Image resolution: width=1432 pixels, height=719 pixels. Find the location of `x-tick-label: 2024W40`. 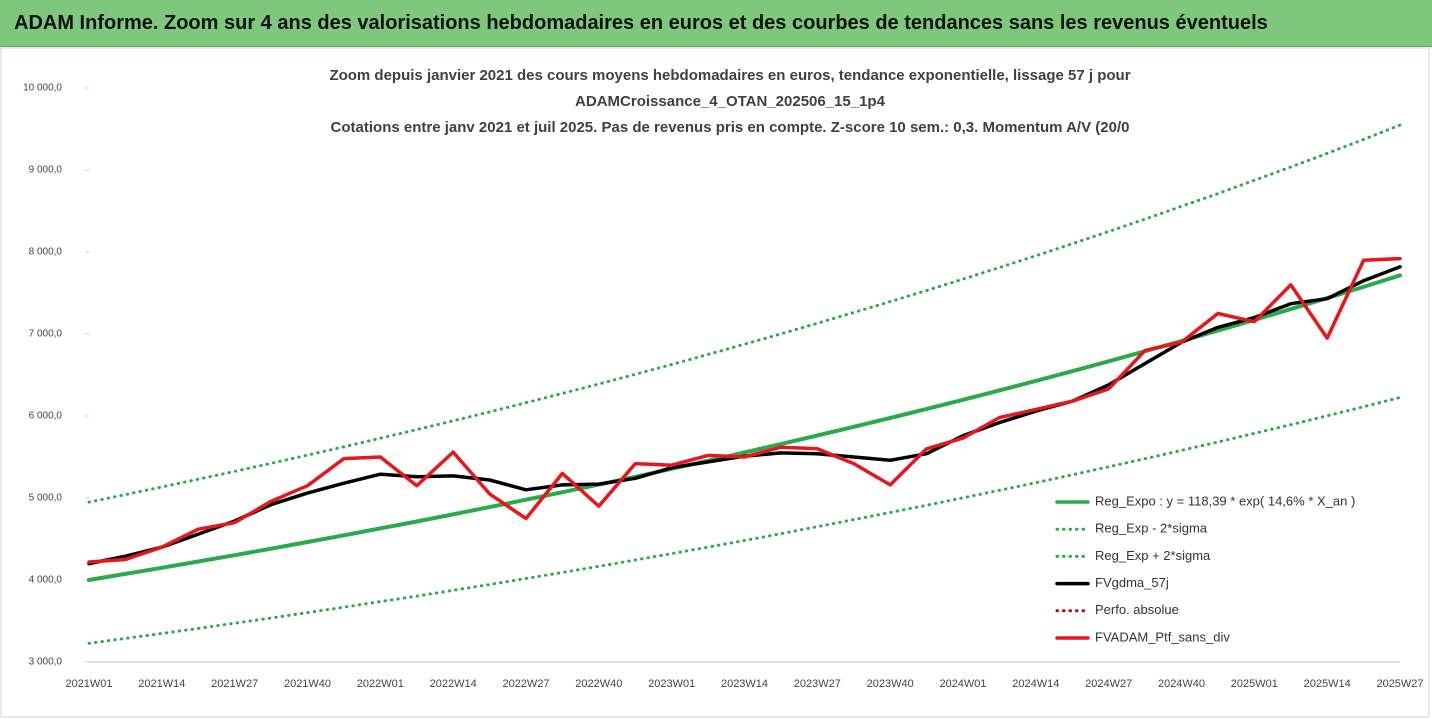

x-tick-label: 2024W40 is located at coordinates (1181, 684).